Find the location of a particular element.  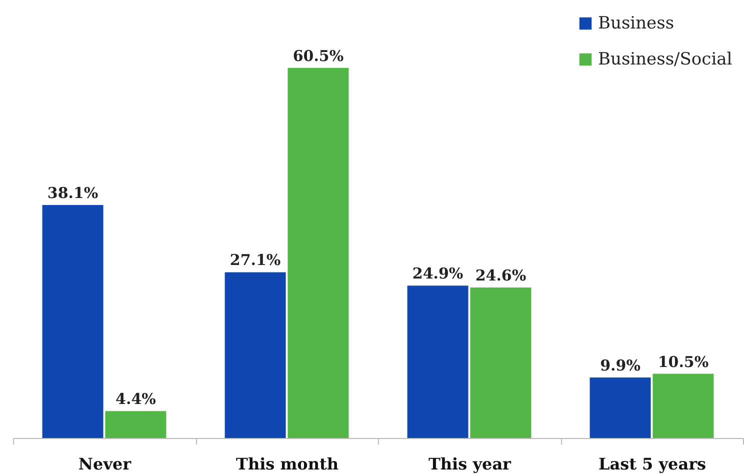

x-tick-label: Never is located at coordinates (105, 464).